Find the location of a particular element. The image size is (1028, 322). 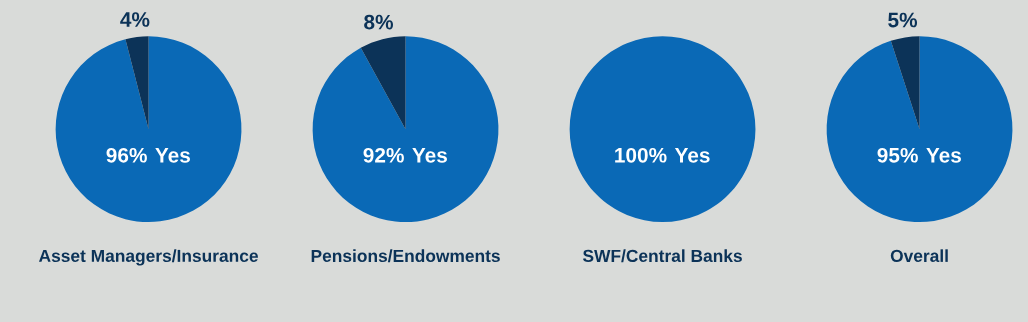

data-label: 4% is located at coordinates (135, 19).